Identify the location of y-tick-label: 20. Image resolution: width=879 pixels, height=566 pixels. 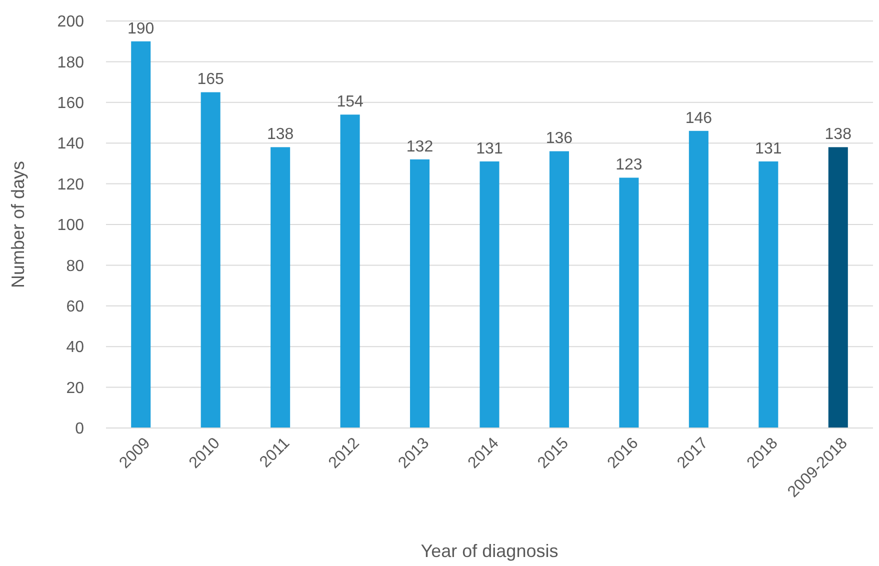
(75, 388).